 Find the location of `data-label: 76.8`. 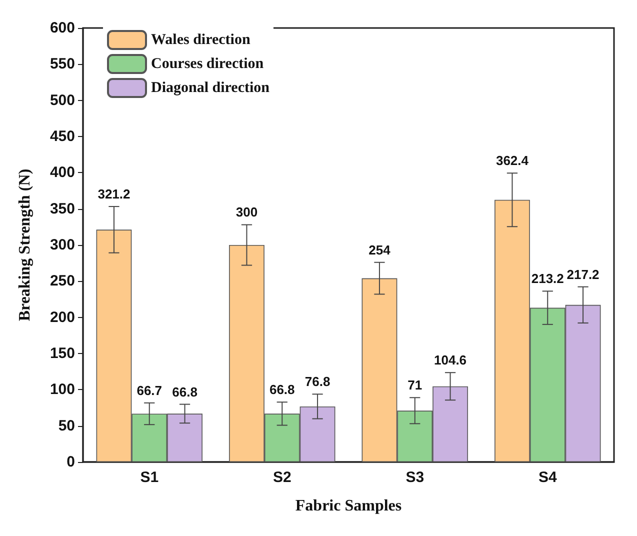

data-label: 76.8 is located at coordinates (317, 382).